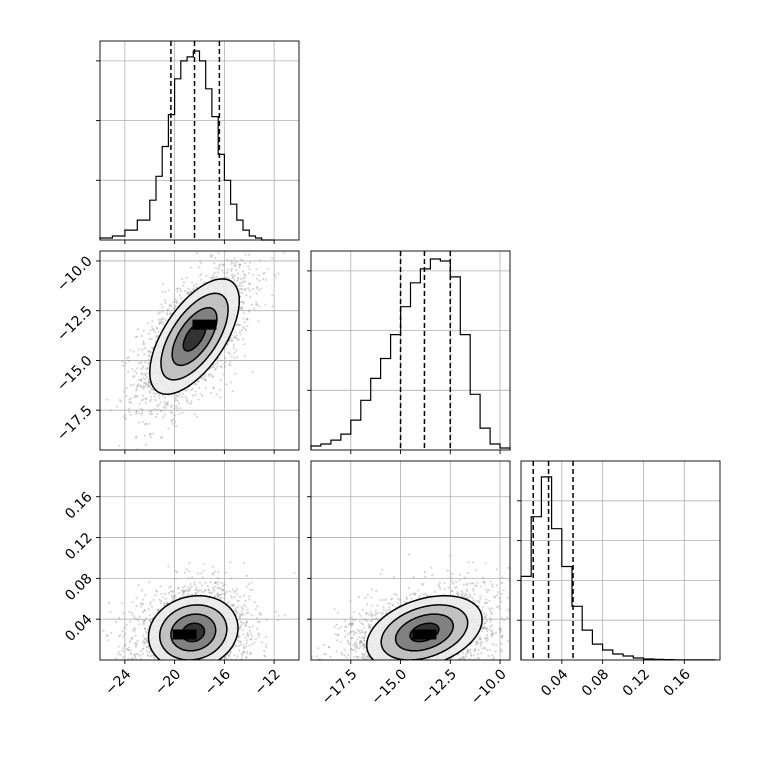 The width and height of the screenshot is (760, 760). Describe the element at coordinates (118, 682) in the screenshot. I see `x-tick-label: −24` at that location.